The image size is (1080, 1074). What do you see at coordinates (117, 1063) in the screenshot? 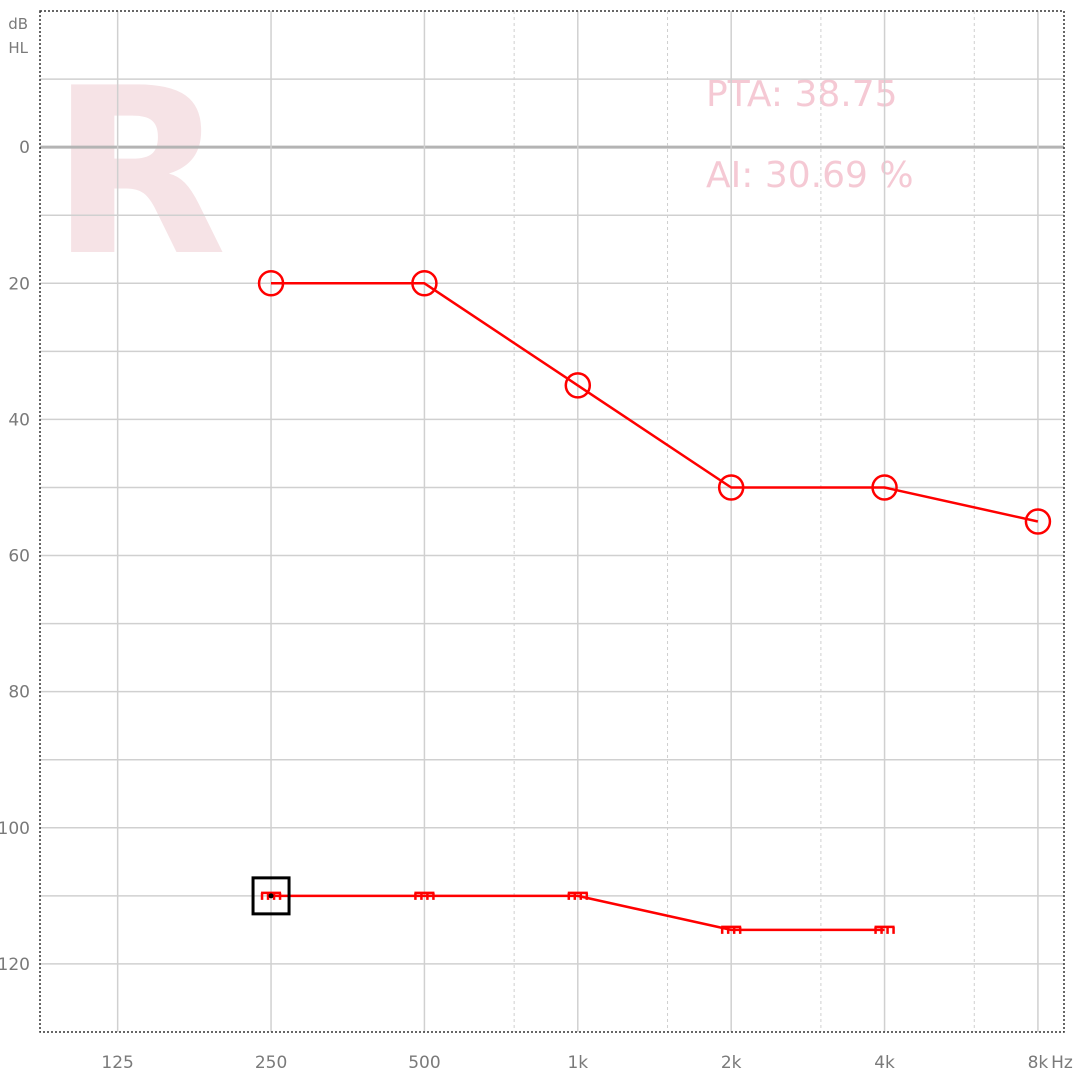
I see `x-tick-label: 125` at bounding box center [117, 1063].